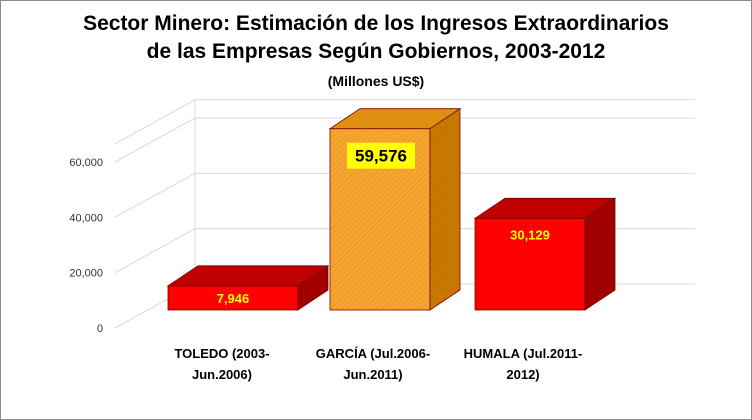  Describe the element at coordinates (86, 163) in the screenshot. I see `y-tick-label: 60,000` at that location.